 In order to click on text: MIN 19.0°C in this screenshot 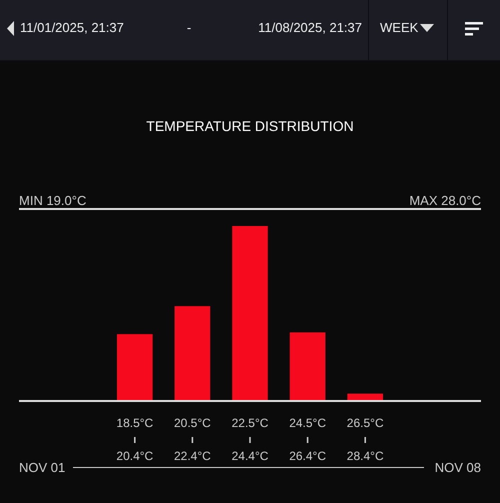, I will do `click(52, 201)`.